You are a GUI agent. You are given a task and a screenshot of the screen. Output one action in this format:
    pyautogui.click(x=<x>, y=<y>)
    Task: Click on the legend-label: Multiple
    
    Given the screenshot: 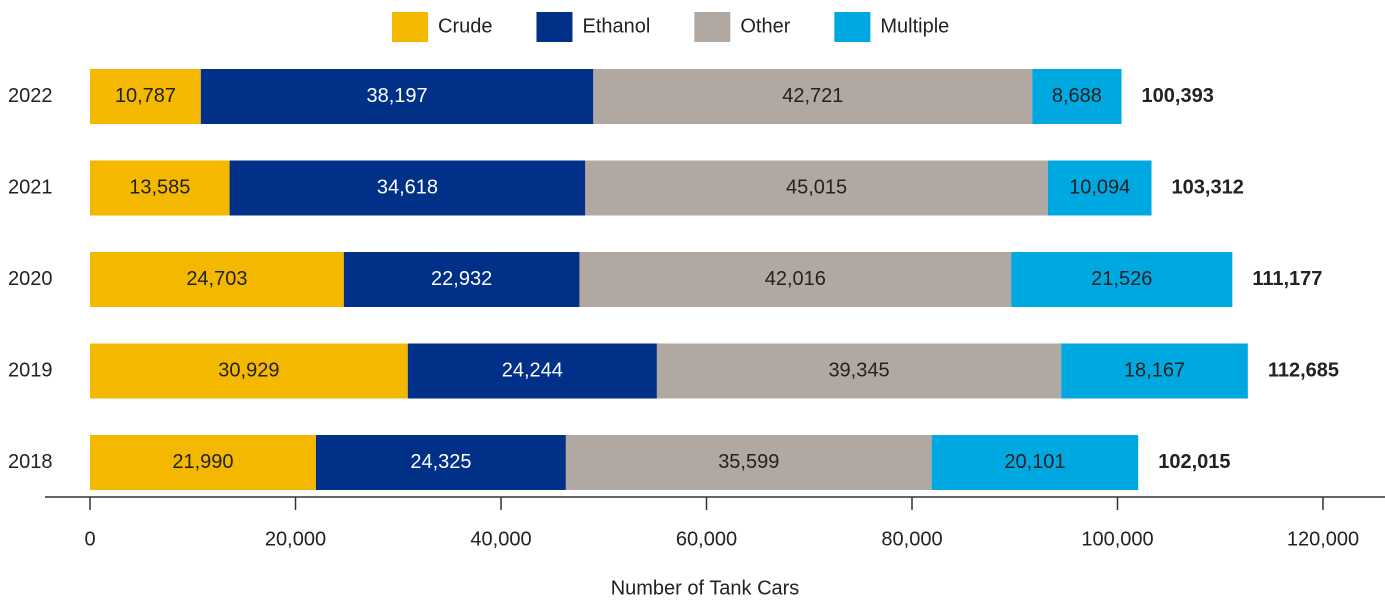 What is the action you would take?
    pyautogui.click(x=914, y=26)
    